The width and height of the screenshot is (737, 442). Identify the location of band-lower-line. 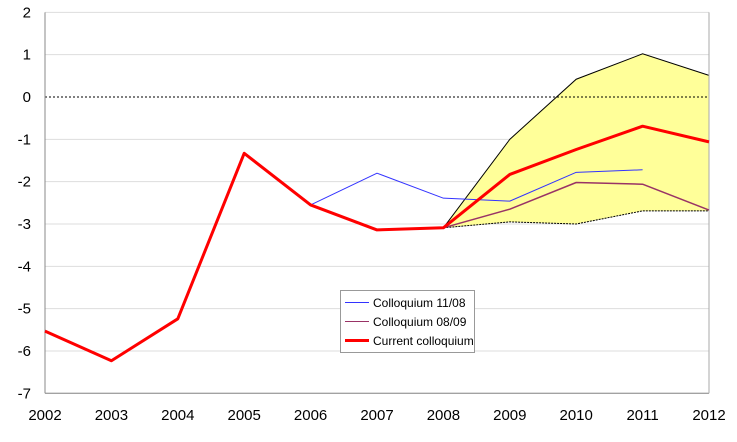
(576, 219).